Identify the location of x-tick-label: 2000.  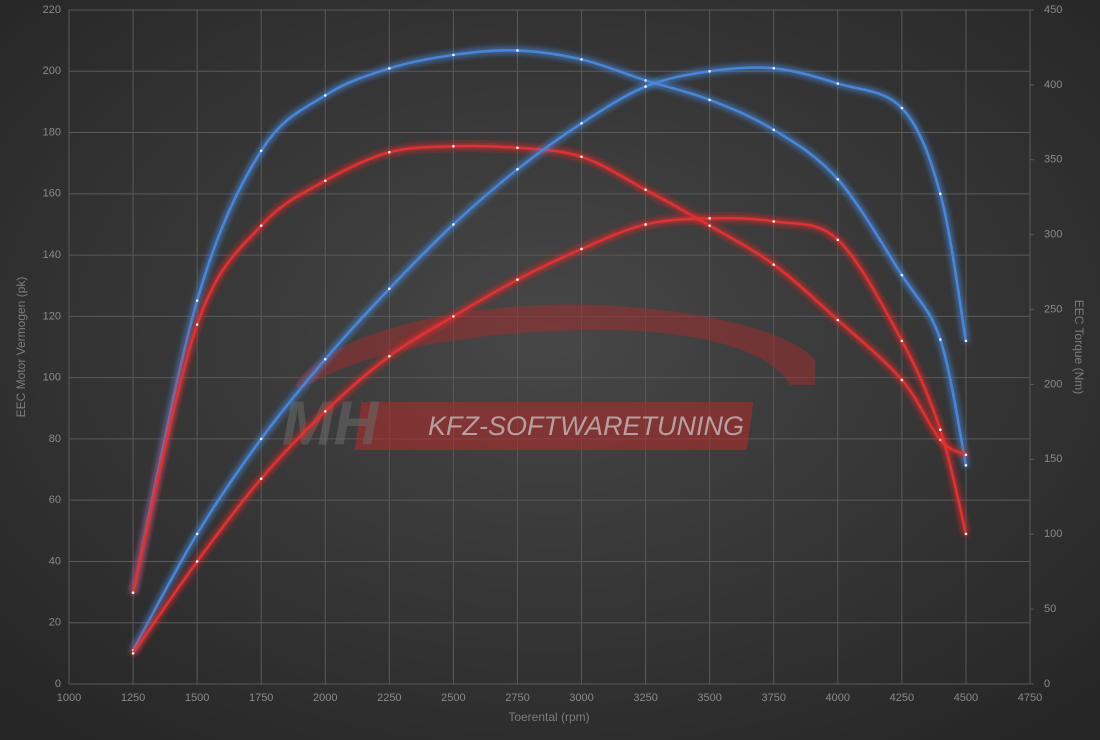
(325, 698).